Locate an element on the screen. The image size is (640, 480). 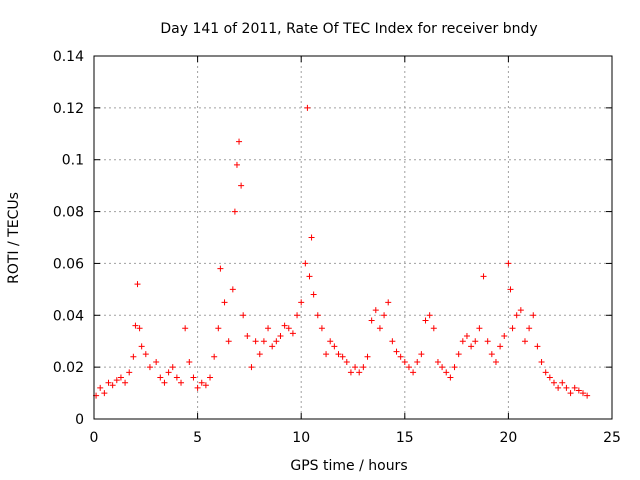
y-tick-label: 0.04 is located at coordinates (68, 316).